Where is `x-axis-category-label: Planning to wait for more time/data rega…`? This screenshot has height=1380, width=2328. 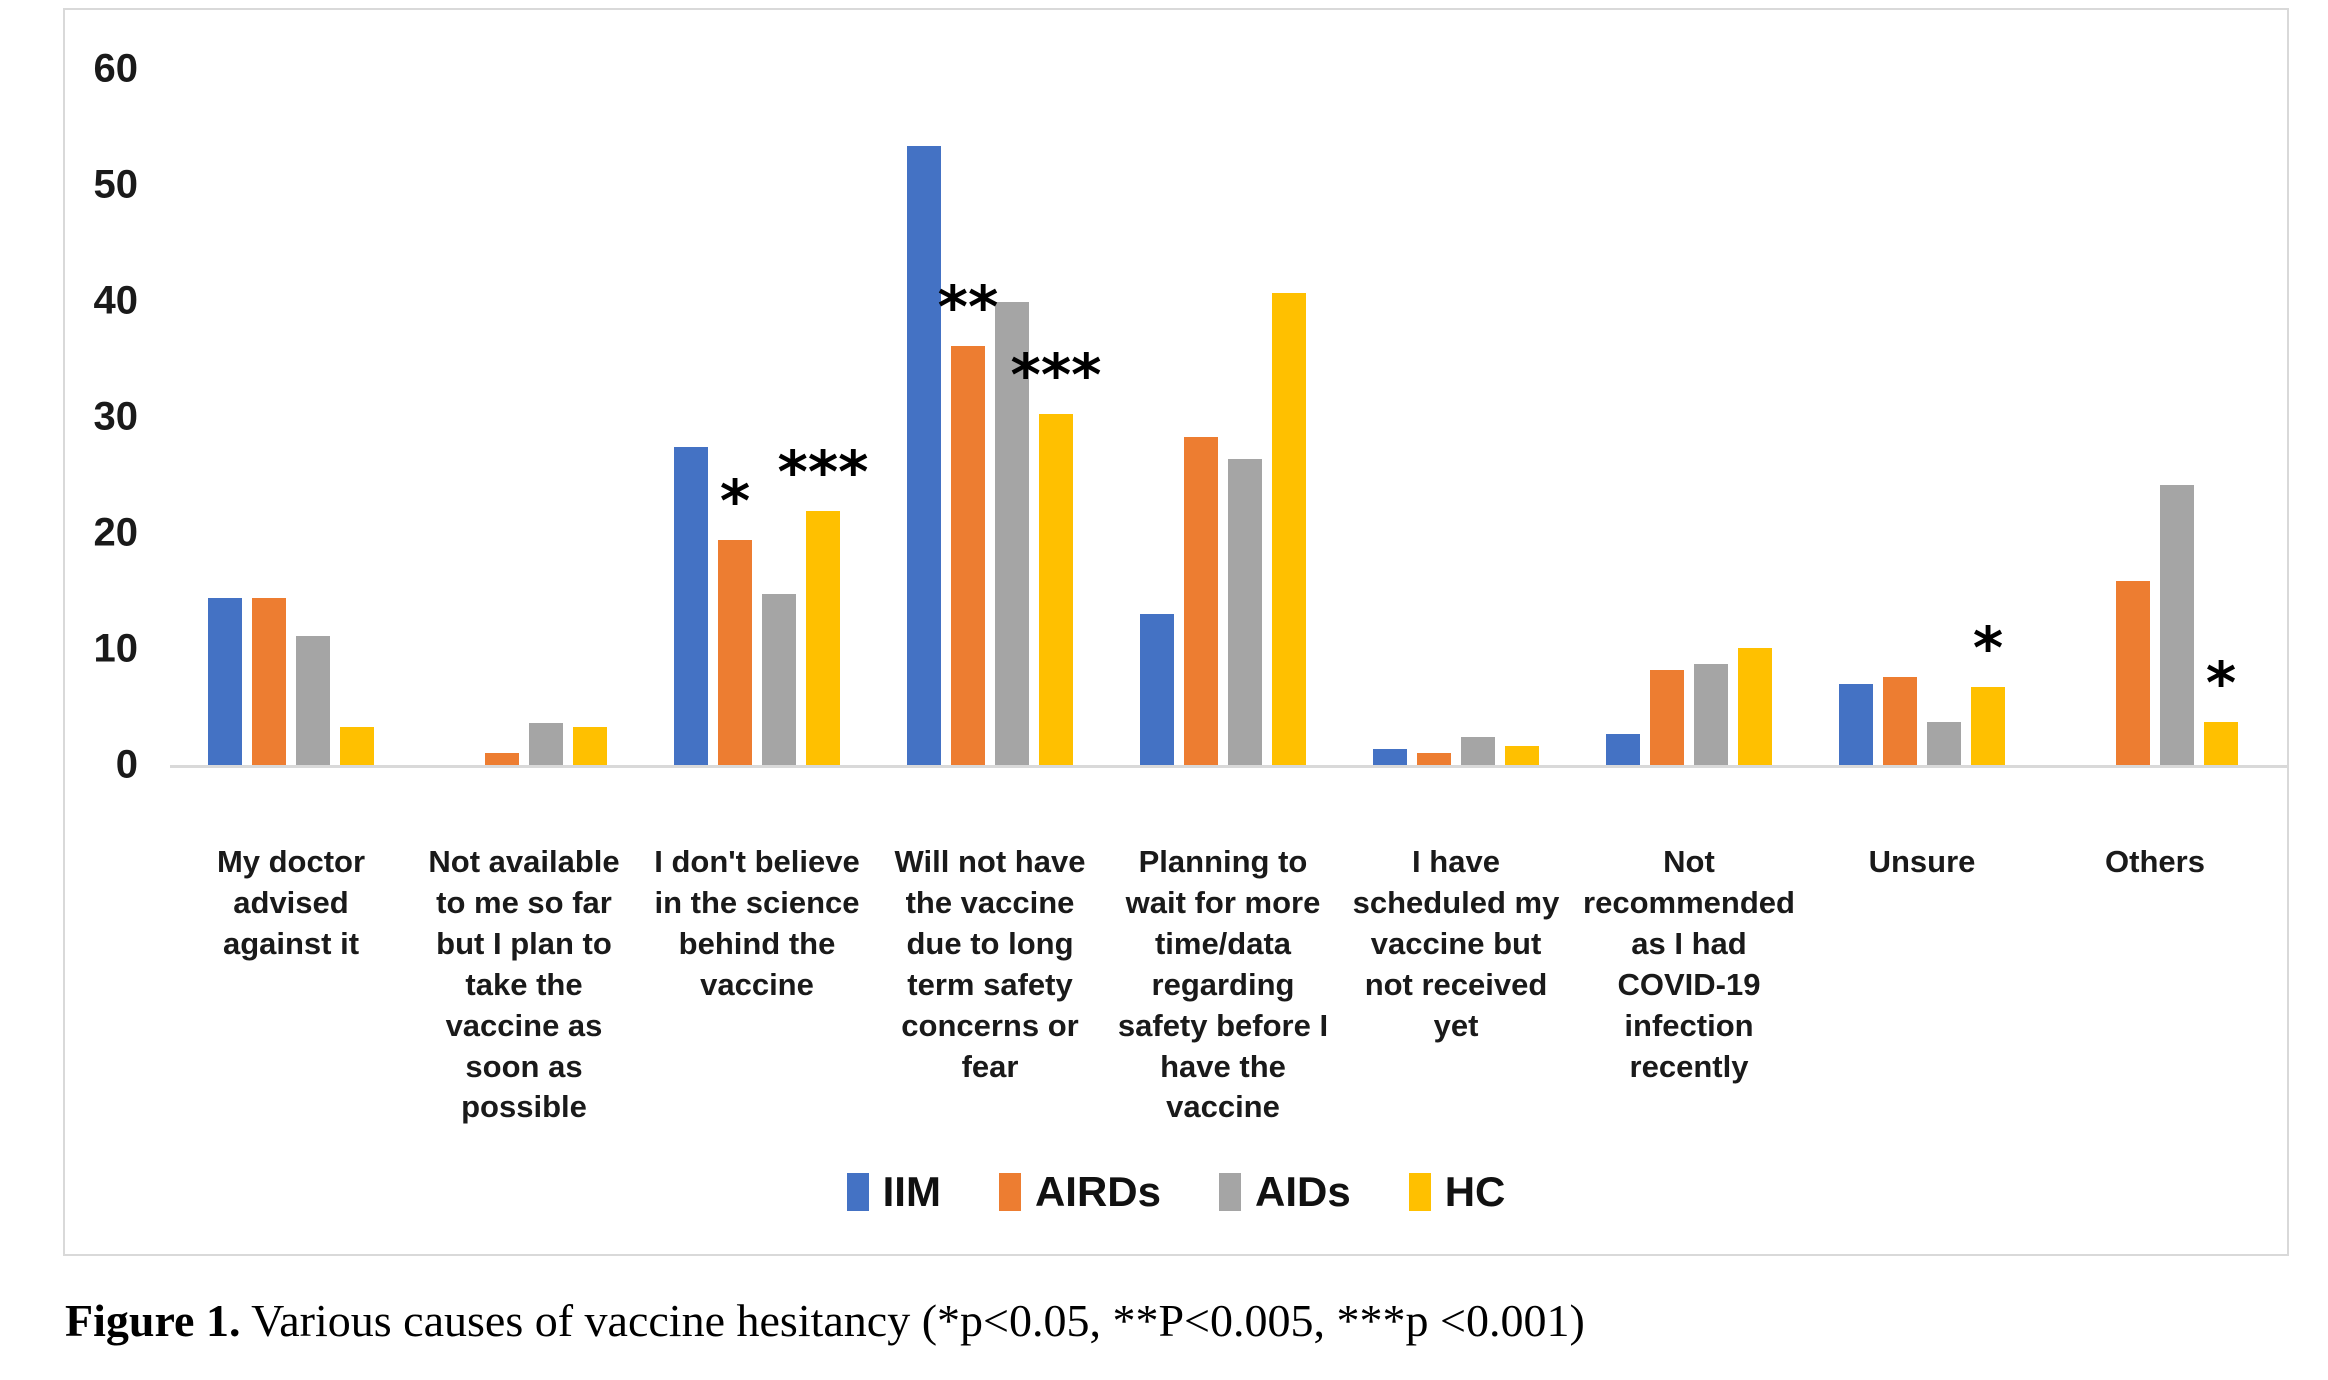
x-axis-category-label: Planning to wait for more time/data rega… is located at coordinates (1223, 984).